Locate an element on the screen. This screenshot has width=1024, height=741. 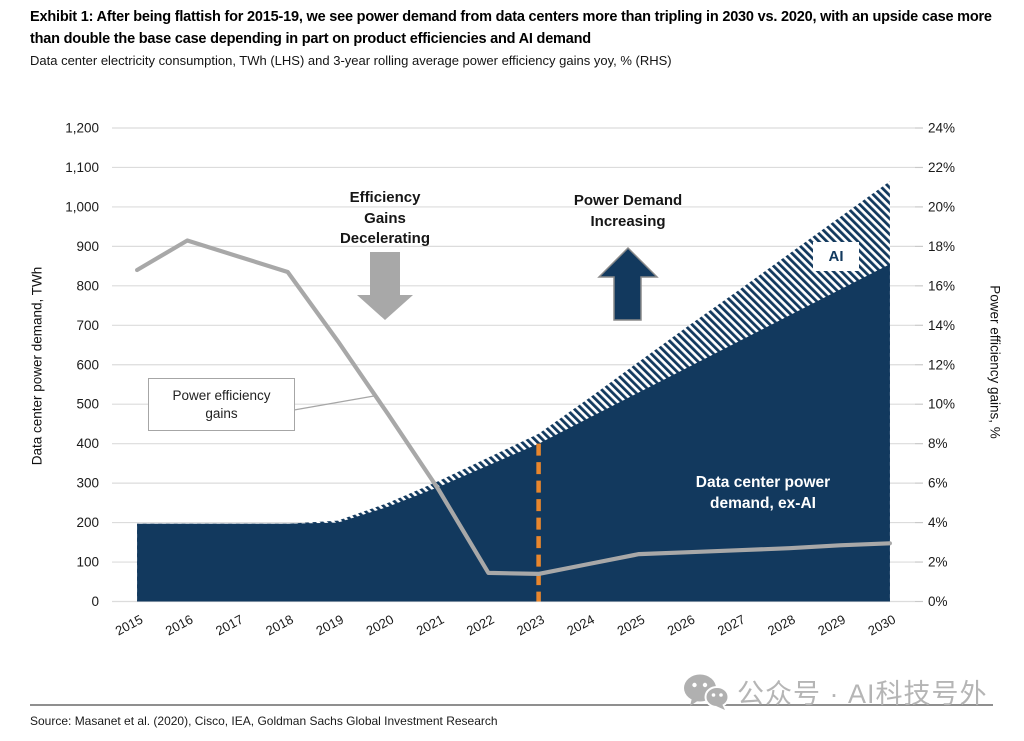
x-axis-label: 2022 is located at coordinates (480, 625).